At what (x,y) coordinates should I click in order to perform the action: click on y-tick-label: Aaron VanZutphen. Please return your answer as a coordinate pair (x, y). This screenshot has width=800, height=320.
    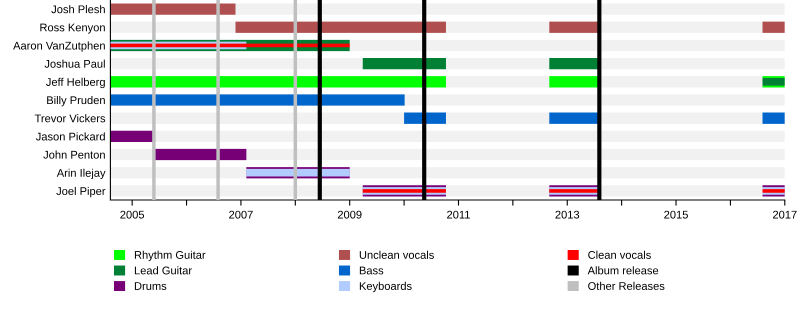
    Looking at the image, I should click on (59, 46).